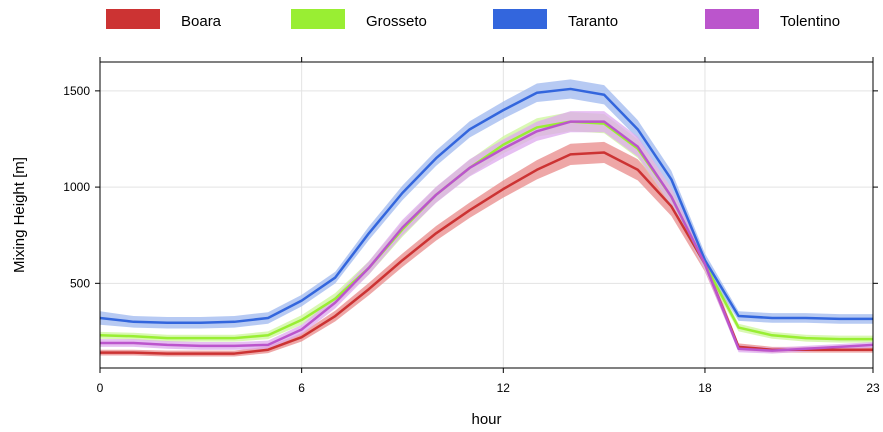 The height and width of the screenshot is (432, 883). I want to click on legend-label-taranto: Taranto, so click(593, 21).